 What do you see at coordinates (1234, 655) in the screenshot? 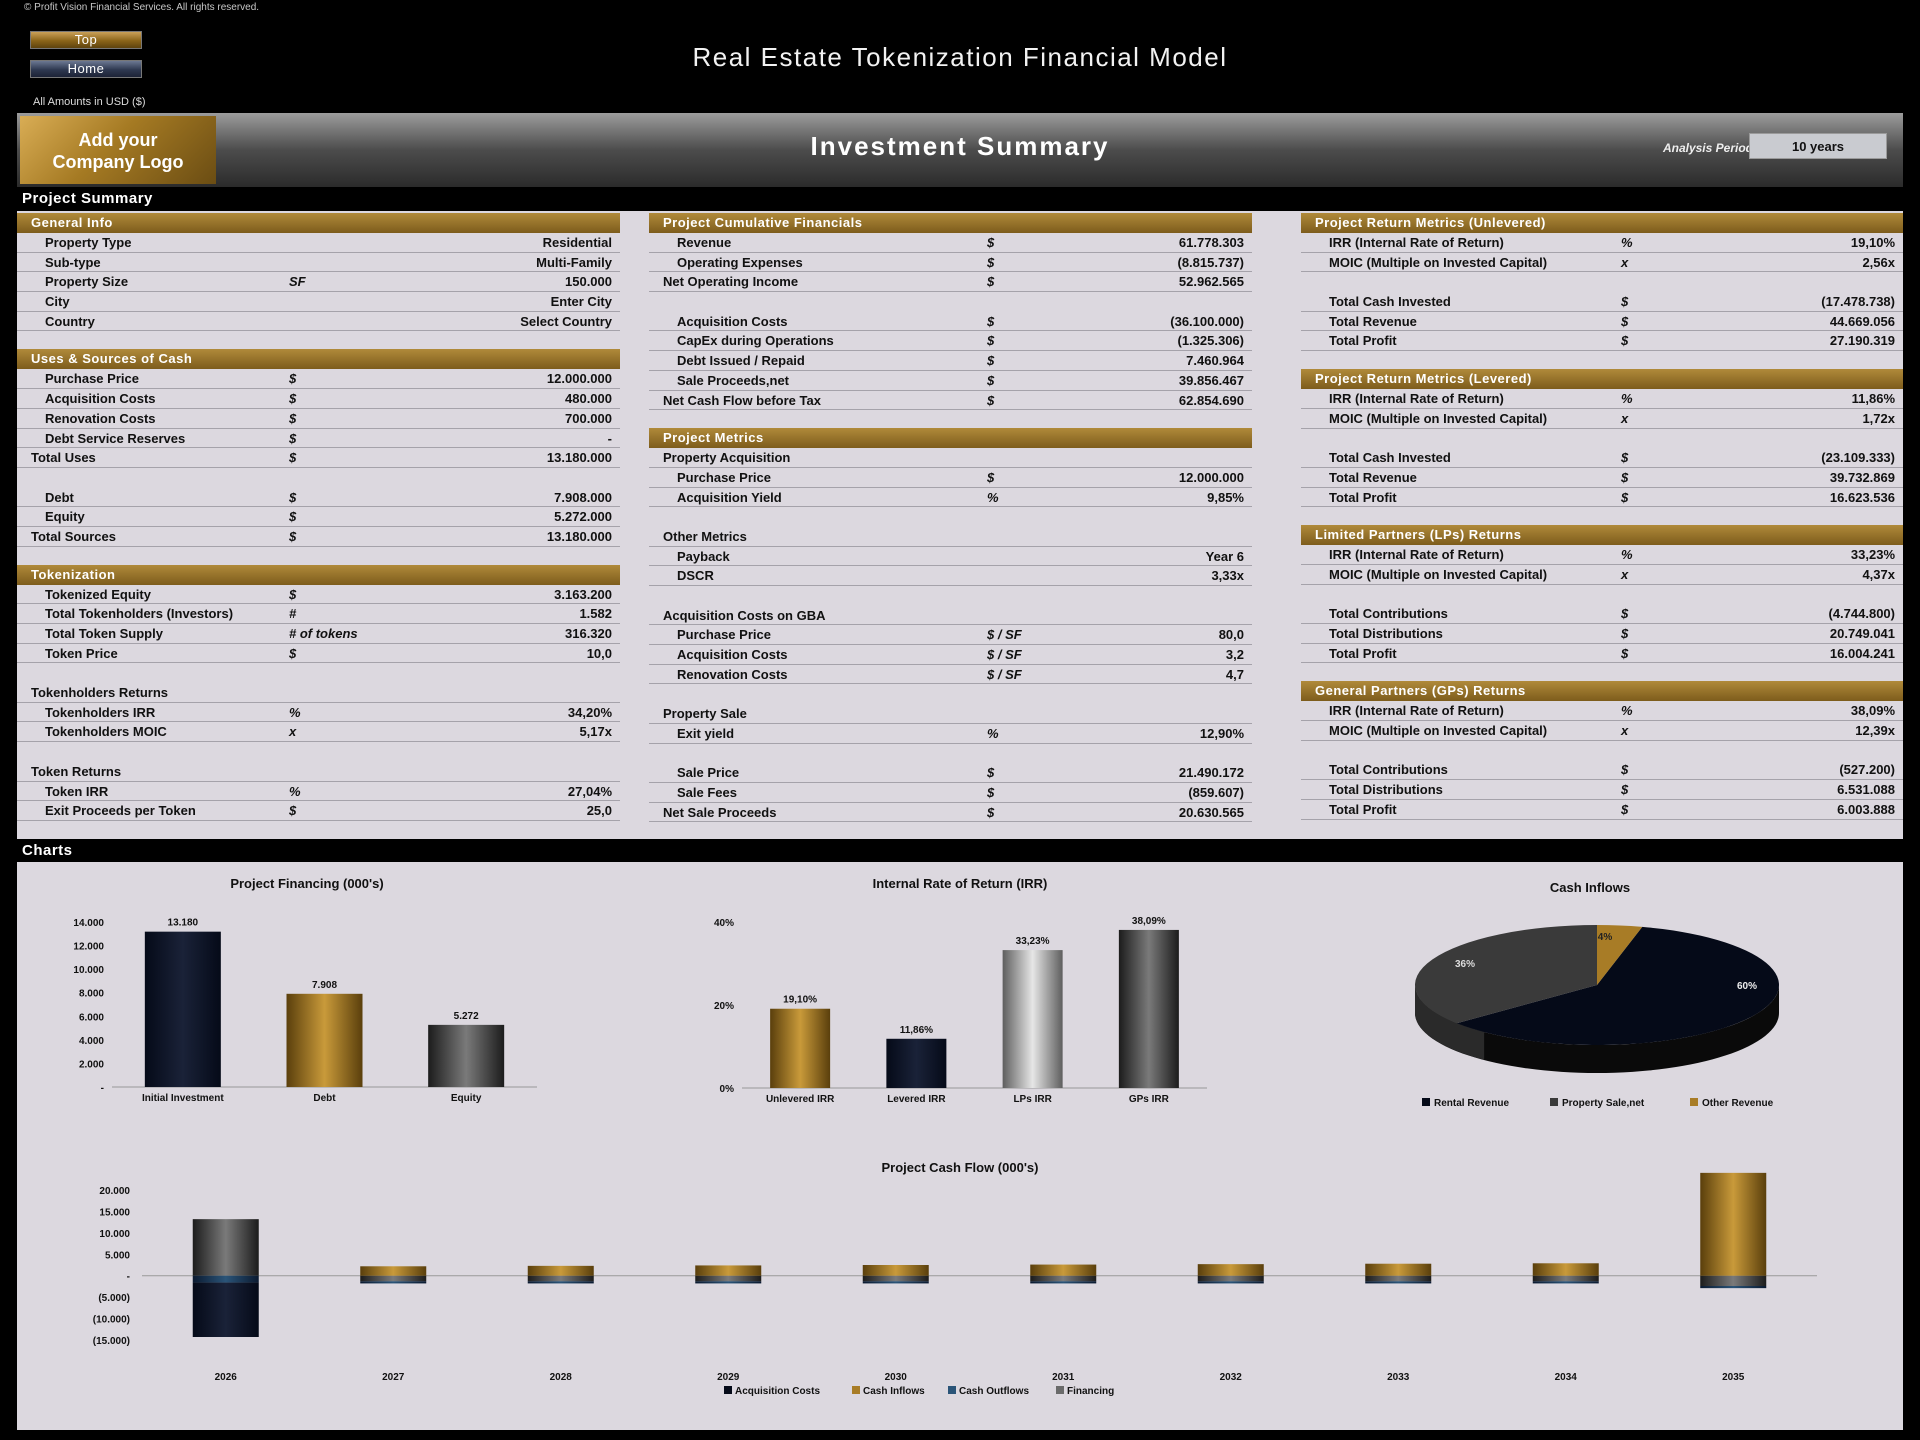
I see `cell-value: 3,2` at bounding box center [1234, 655].